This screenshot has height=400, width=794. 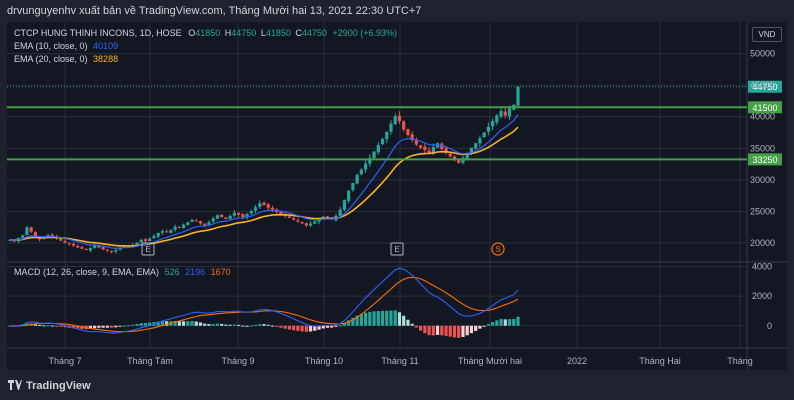 I want to click on last-price-label-bg, so click(x=765, y=86).